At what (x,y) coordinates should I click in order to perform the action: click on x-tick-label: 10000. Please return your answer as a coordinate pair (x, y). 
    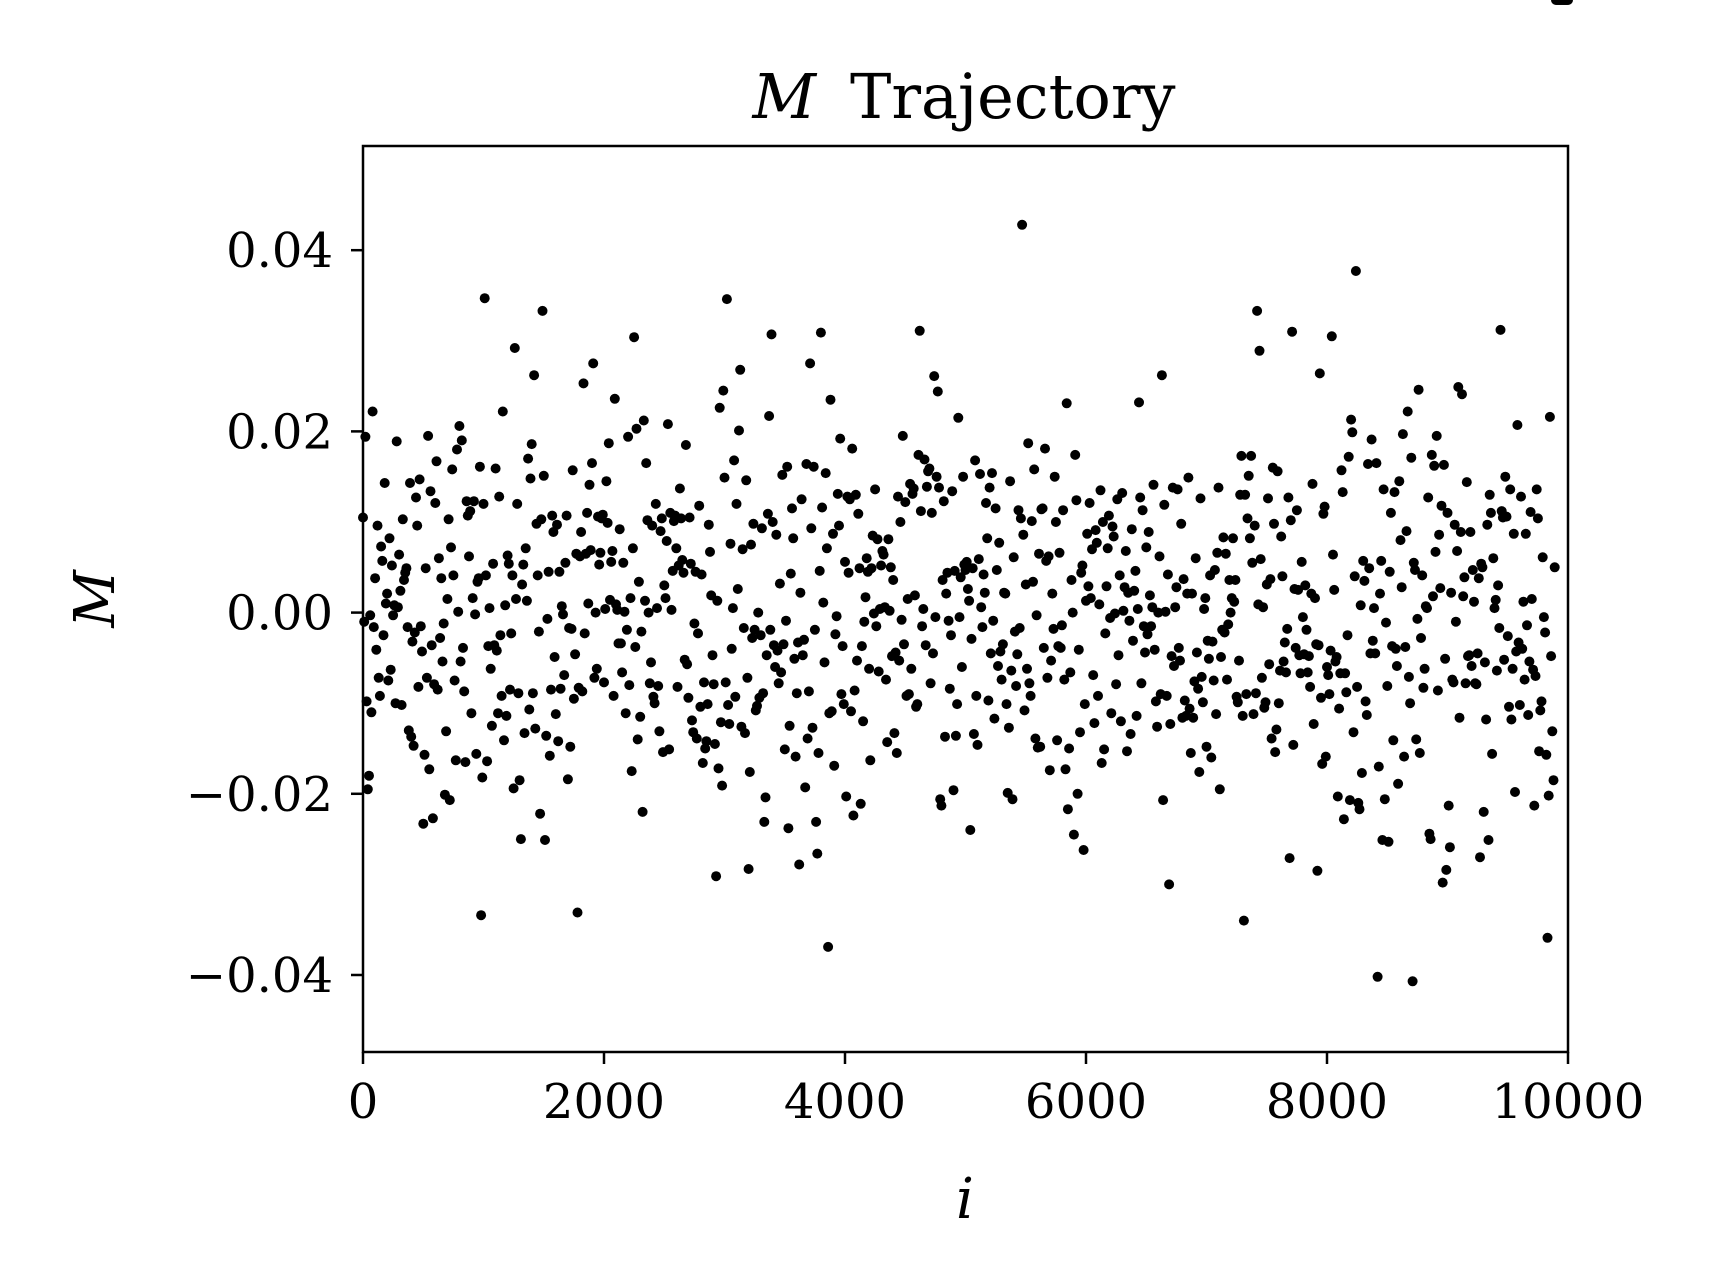
    Looking at the image, I should click on (1568, 1102).